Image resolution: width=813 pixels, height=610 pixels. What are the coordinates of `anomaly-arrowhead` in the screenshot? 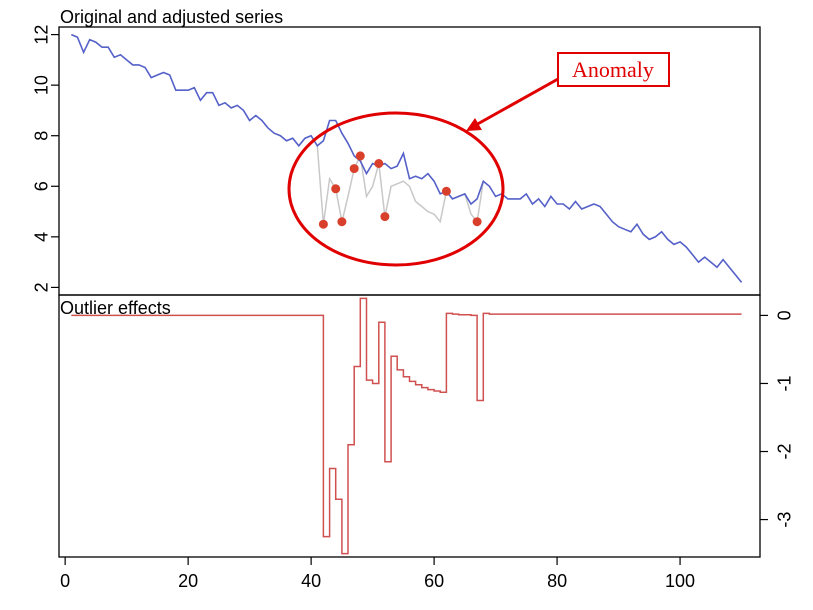 It's located at (474, 124).